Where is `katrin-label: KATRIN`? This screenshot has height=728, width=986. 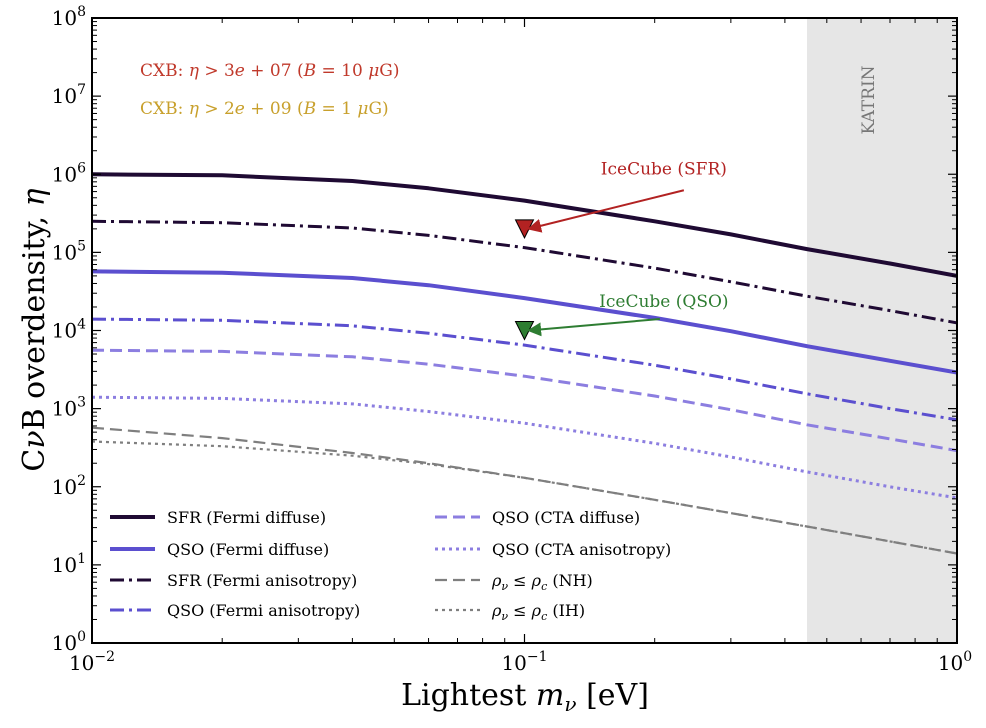
katrin-label: KATRIN is located at coordinates (869, 99).